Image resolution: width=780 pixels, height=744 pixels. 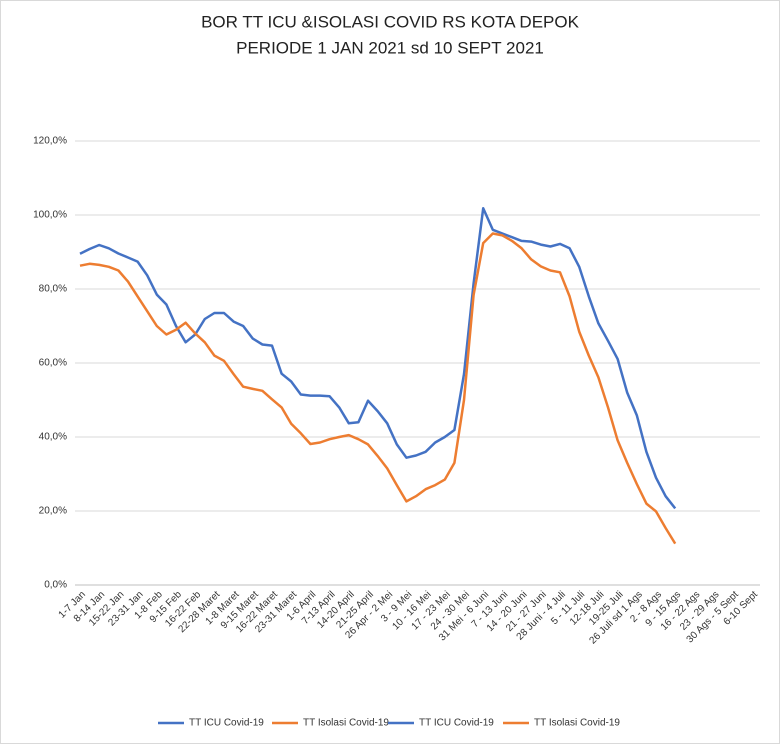 I want to click on y-tick-label: 60,0%, so click(x=53, y=363).